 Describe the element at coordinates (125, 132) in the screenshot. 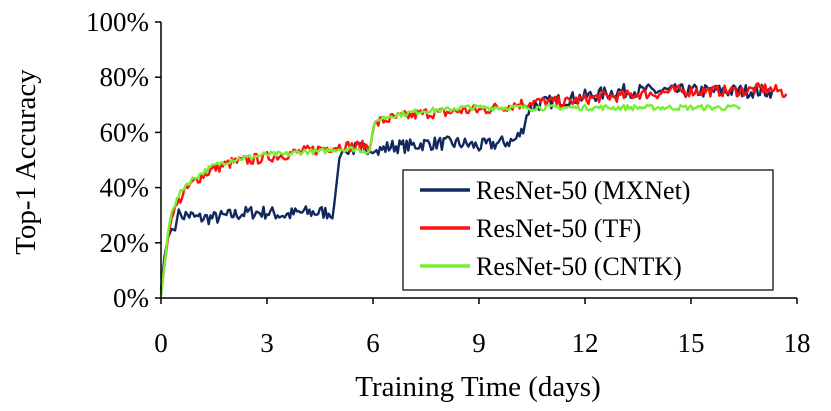

I see `y-tick-label: 60%` at that location.